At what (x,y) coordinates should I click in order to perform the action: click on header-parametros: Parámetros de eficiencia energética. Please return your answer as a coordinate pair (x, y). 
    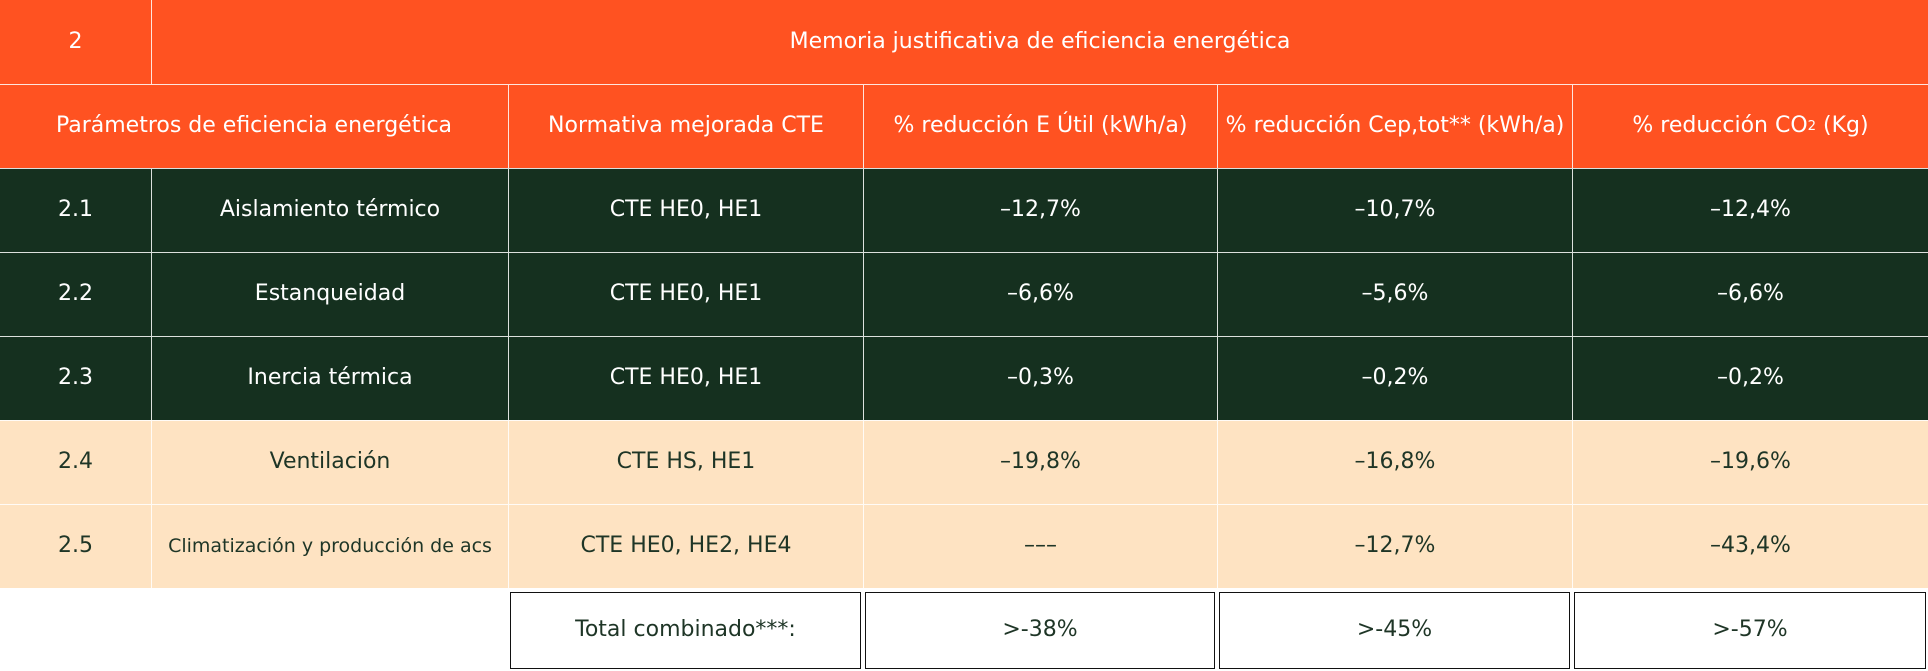
    Looking at the image, I should click on (254, 126).